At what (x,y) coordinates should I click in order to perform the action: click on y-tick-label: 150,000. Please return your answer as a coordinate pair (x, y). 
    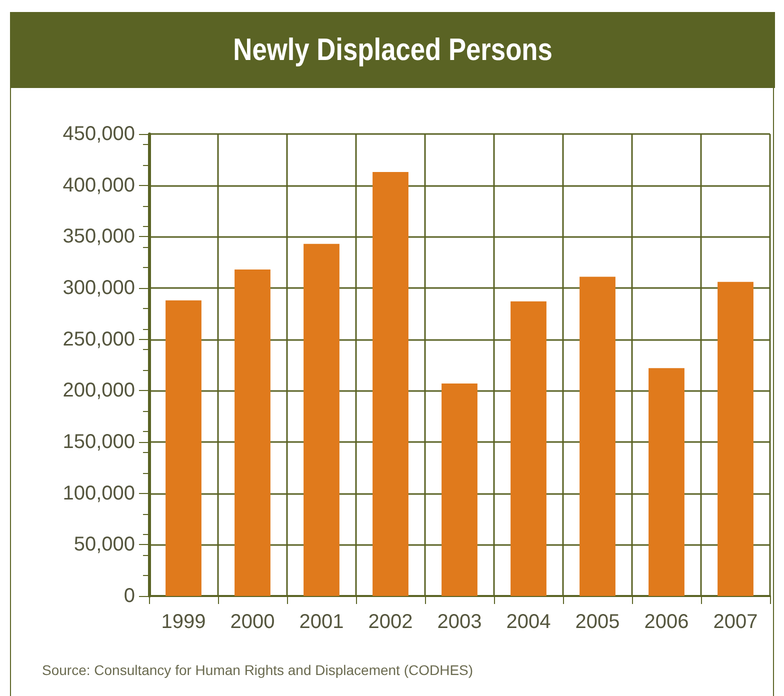
    Looking at the image, I should click on (98, 442).